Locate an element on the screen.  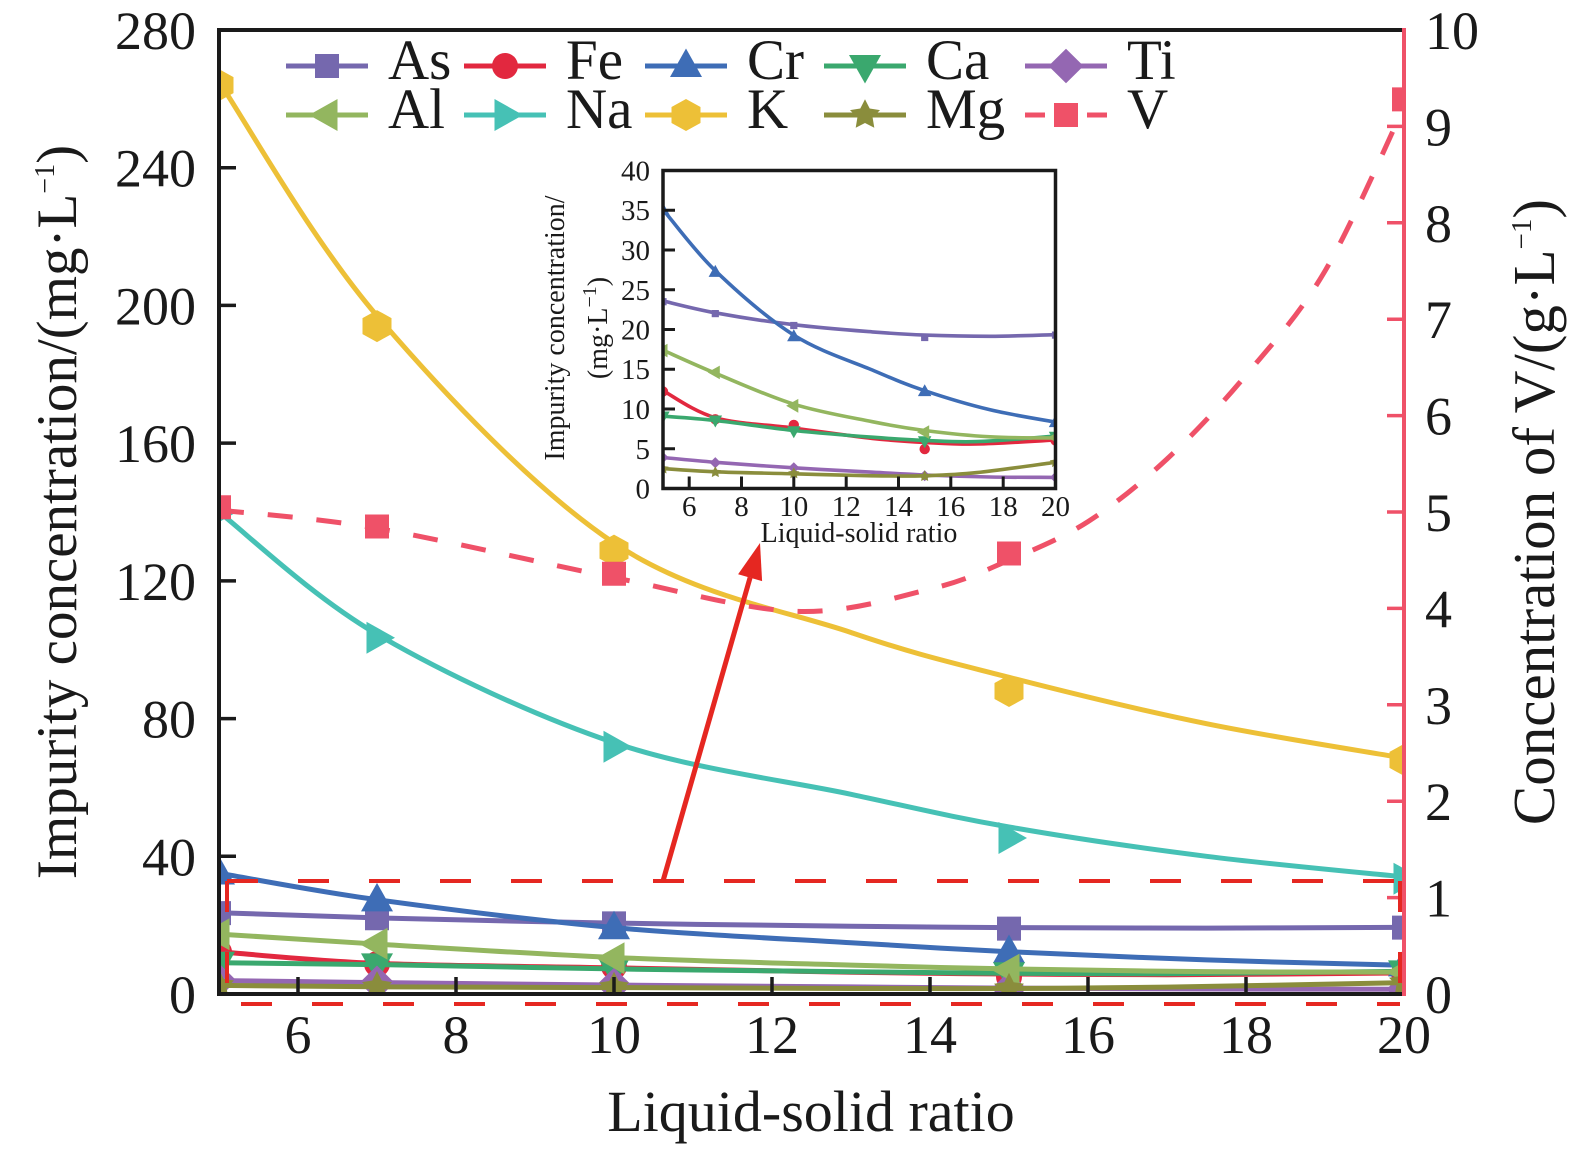
svg-text: Concentration of V/(g·L−1) is located at coordinates (1534, 512).